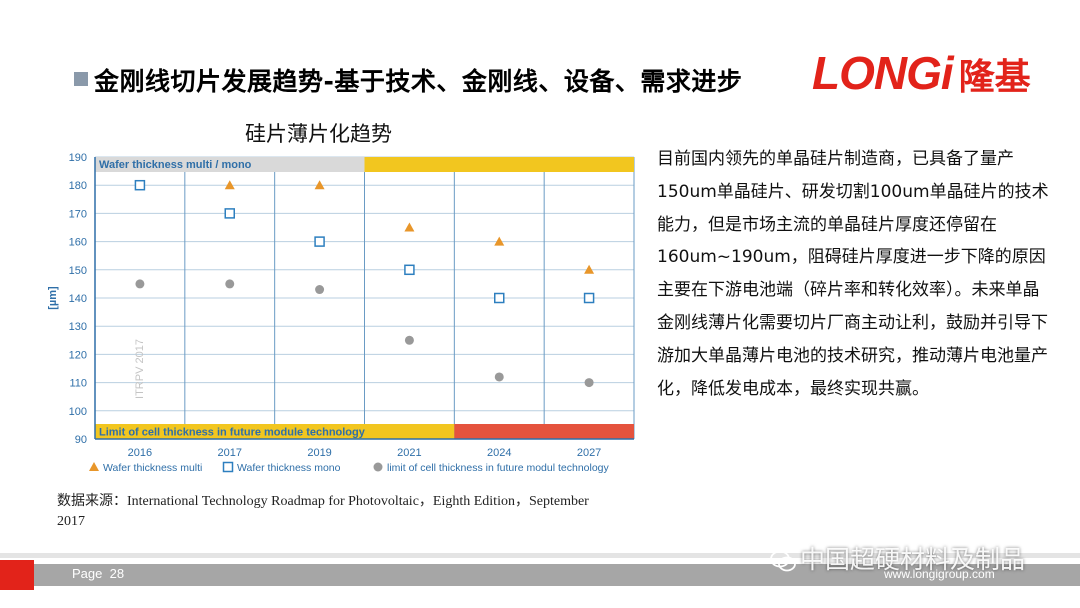  Describe the element at coordinates (913, 559) in the screenshot. I see `watermark-text: 中国超硬材料及制品` at that location.